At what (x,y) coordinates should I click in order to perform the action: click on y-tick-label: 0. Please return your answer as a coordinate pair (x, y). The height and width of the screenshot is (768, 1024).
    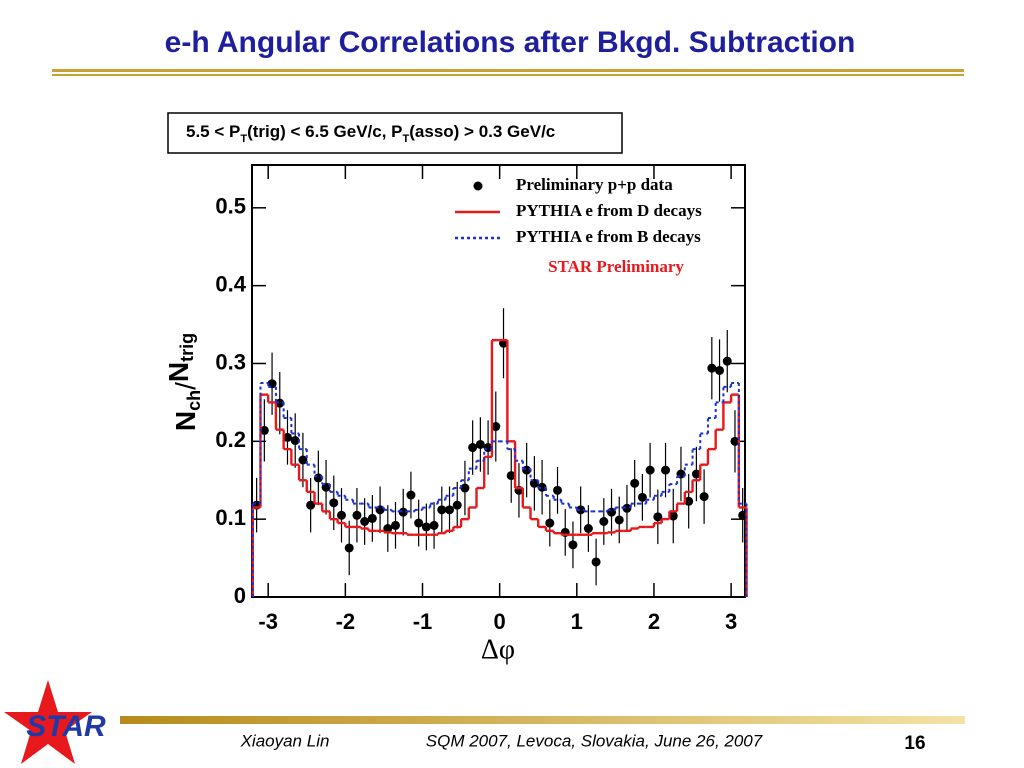
    Looking at the image, I should click on (240, 595).